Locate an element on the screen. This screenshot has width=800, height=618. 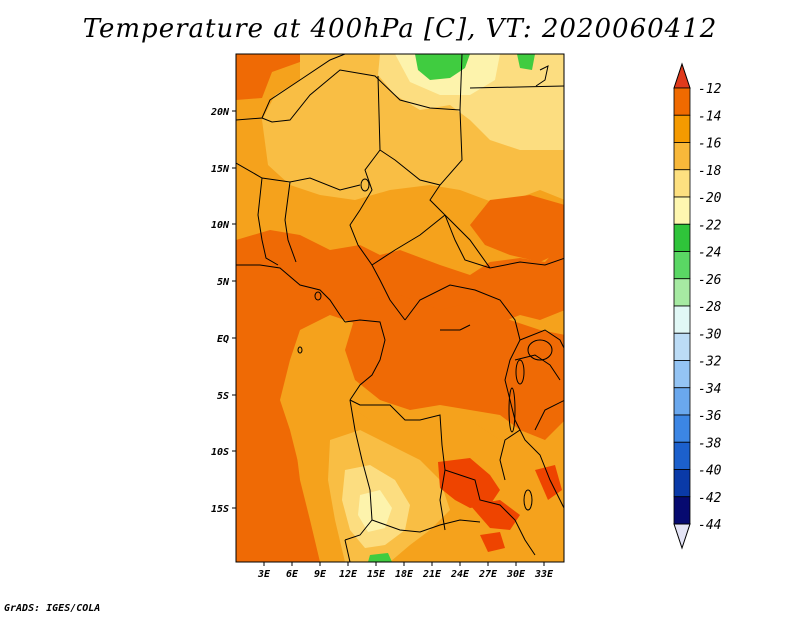
colorbar-label: -32 is located at coordinates (710, 362).